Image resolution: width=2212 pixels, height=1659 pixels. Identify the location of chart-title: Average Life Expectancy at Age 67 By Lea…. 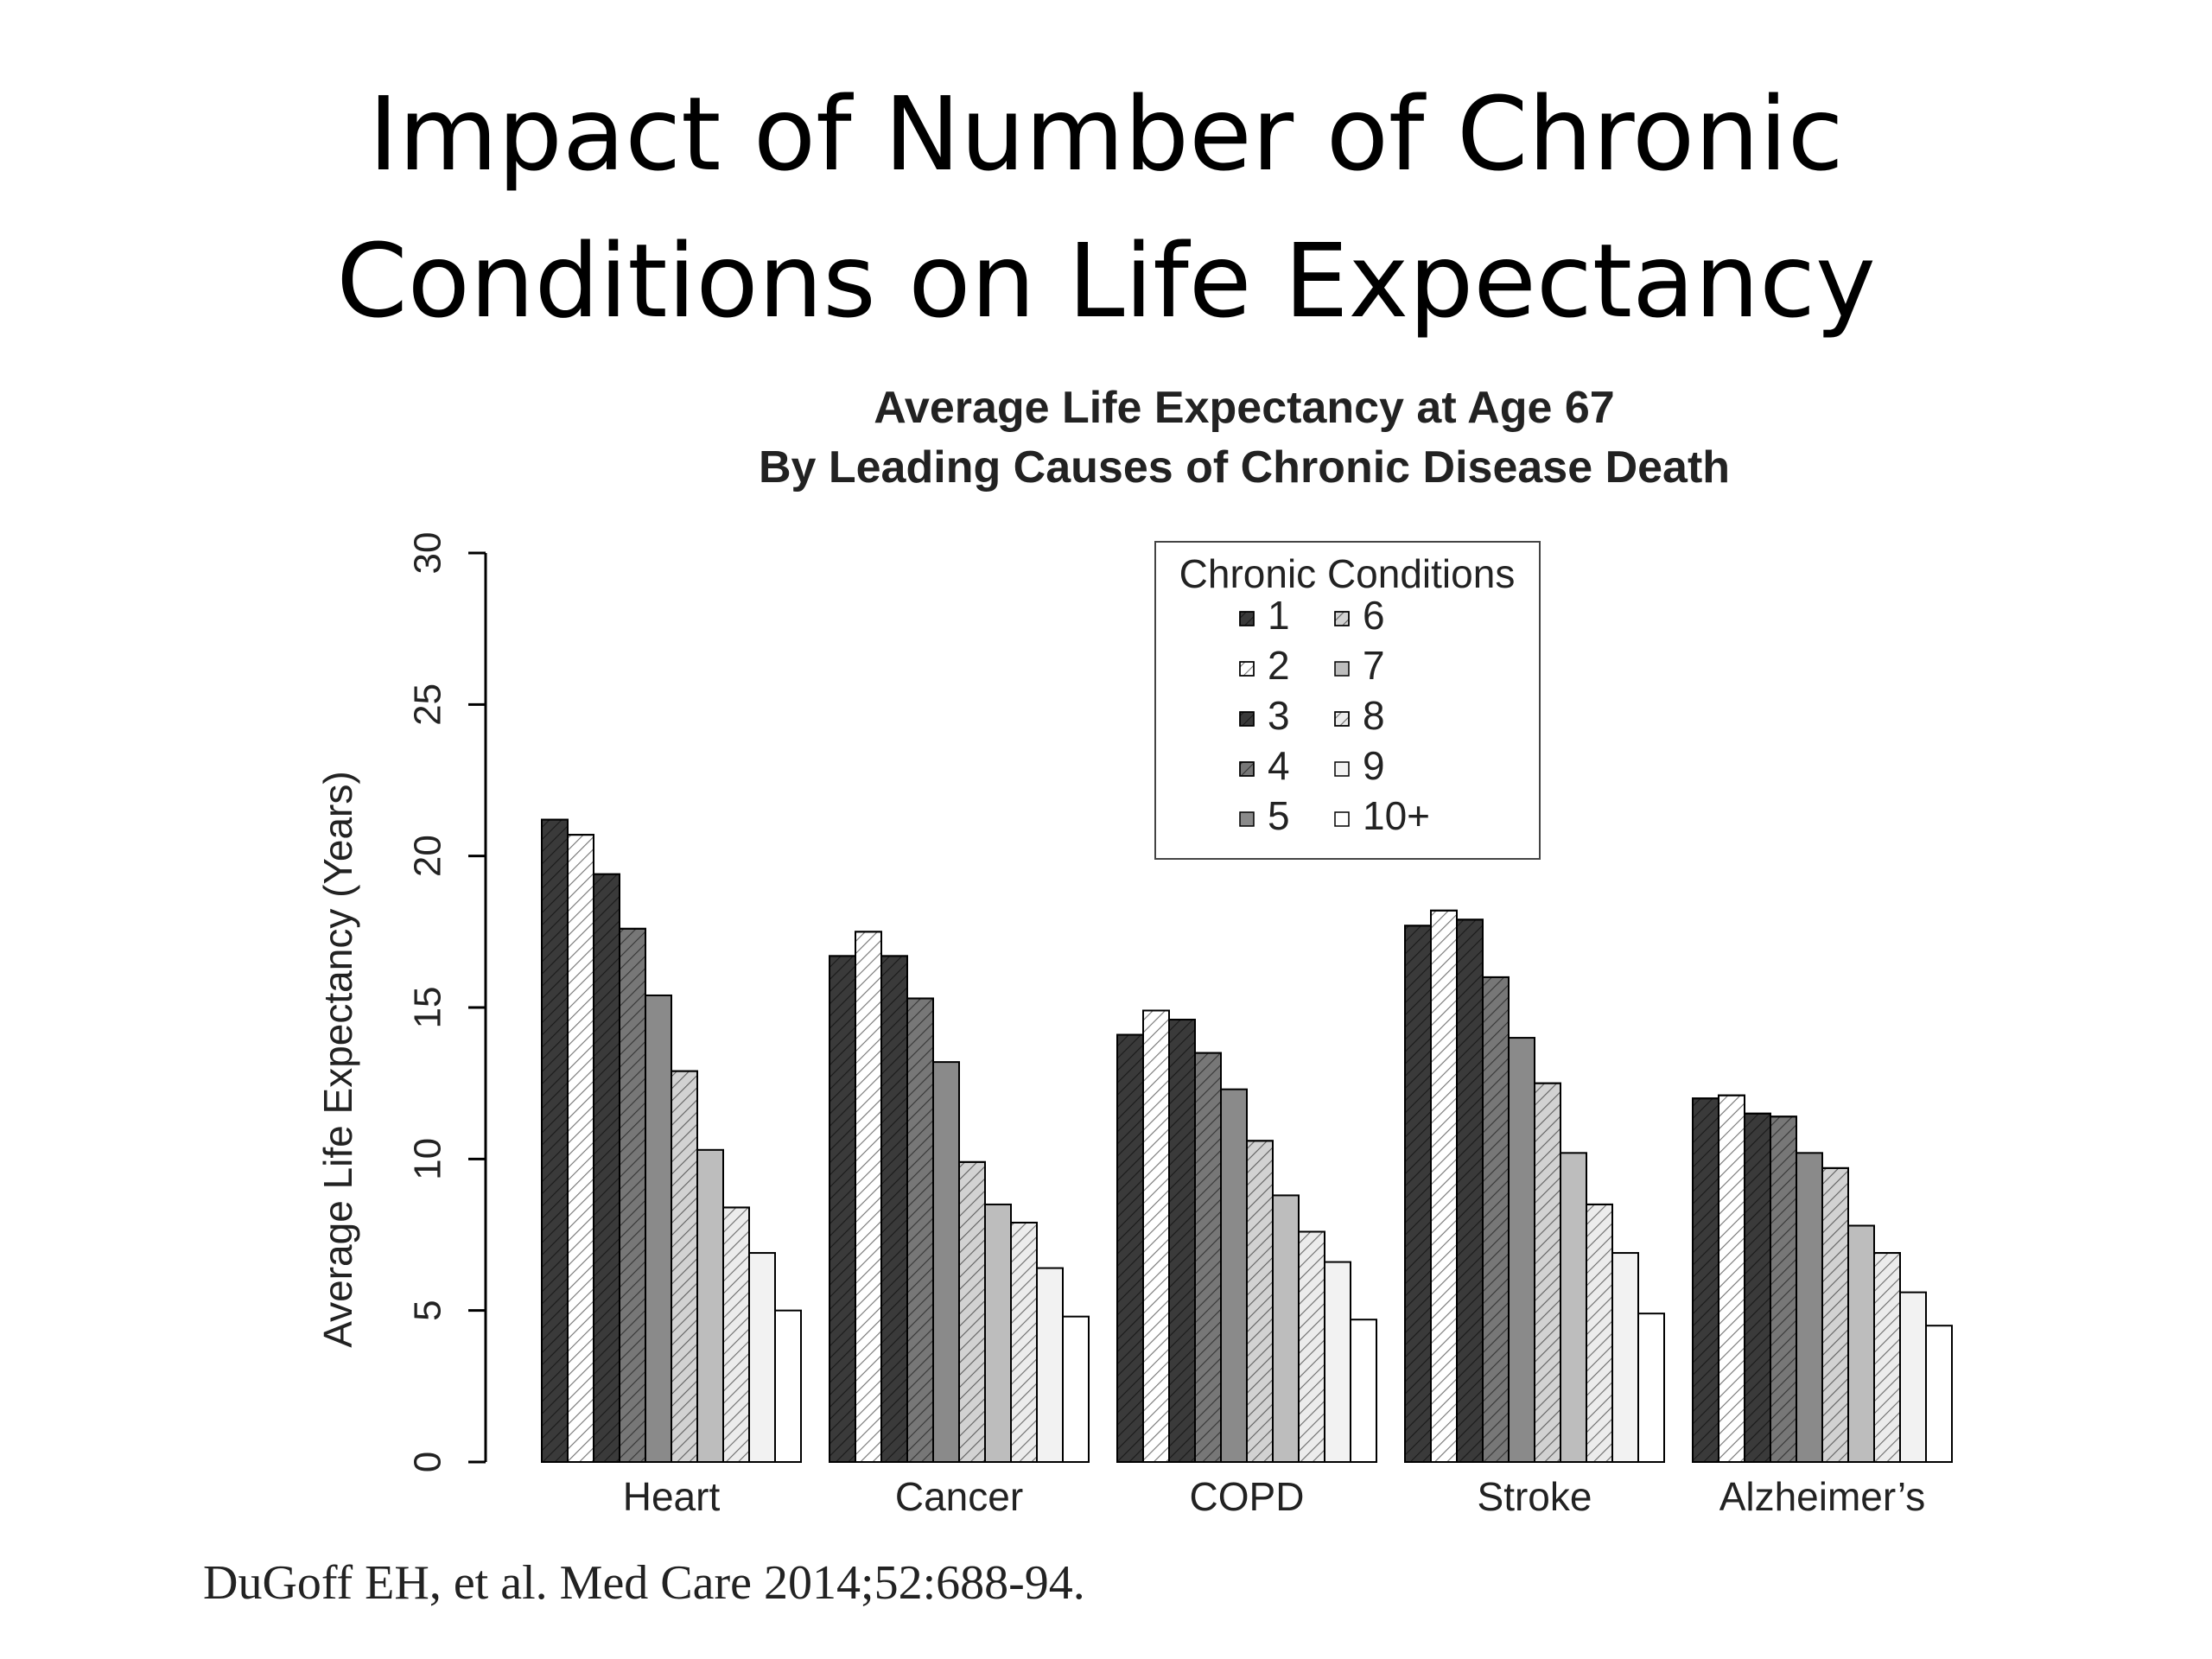
(1244, 438).